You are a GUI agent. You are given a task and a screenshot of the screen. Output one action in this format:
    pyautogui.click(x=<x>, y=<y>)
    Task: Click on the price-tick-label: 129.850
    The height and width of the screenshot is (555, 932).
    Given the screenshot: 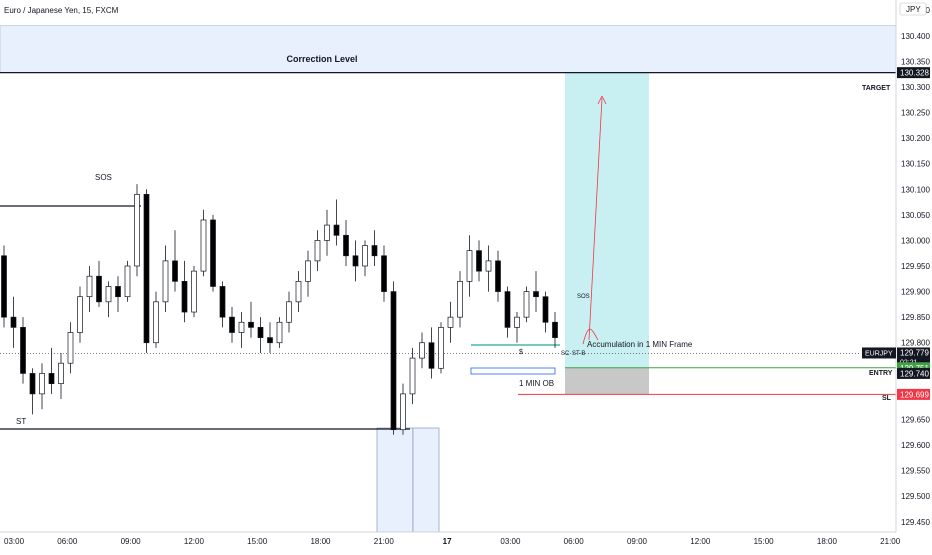 What is the action you would take?
    pyautogui.click(x=915, y=317)
    